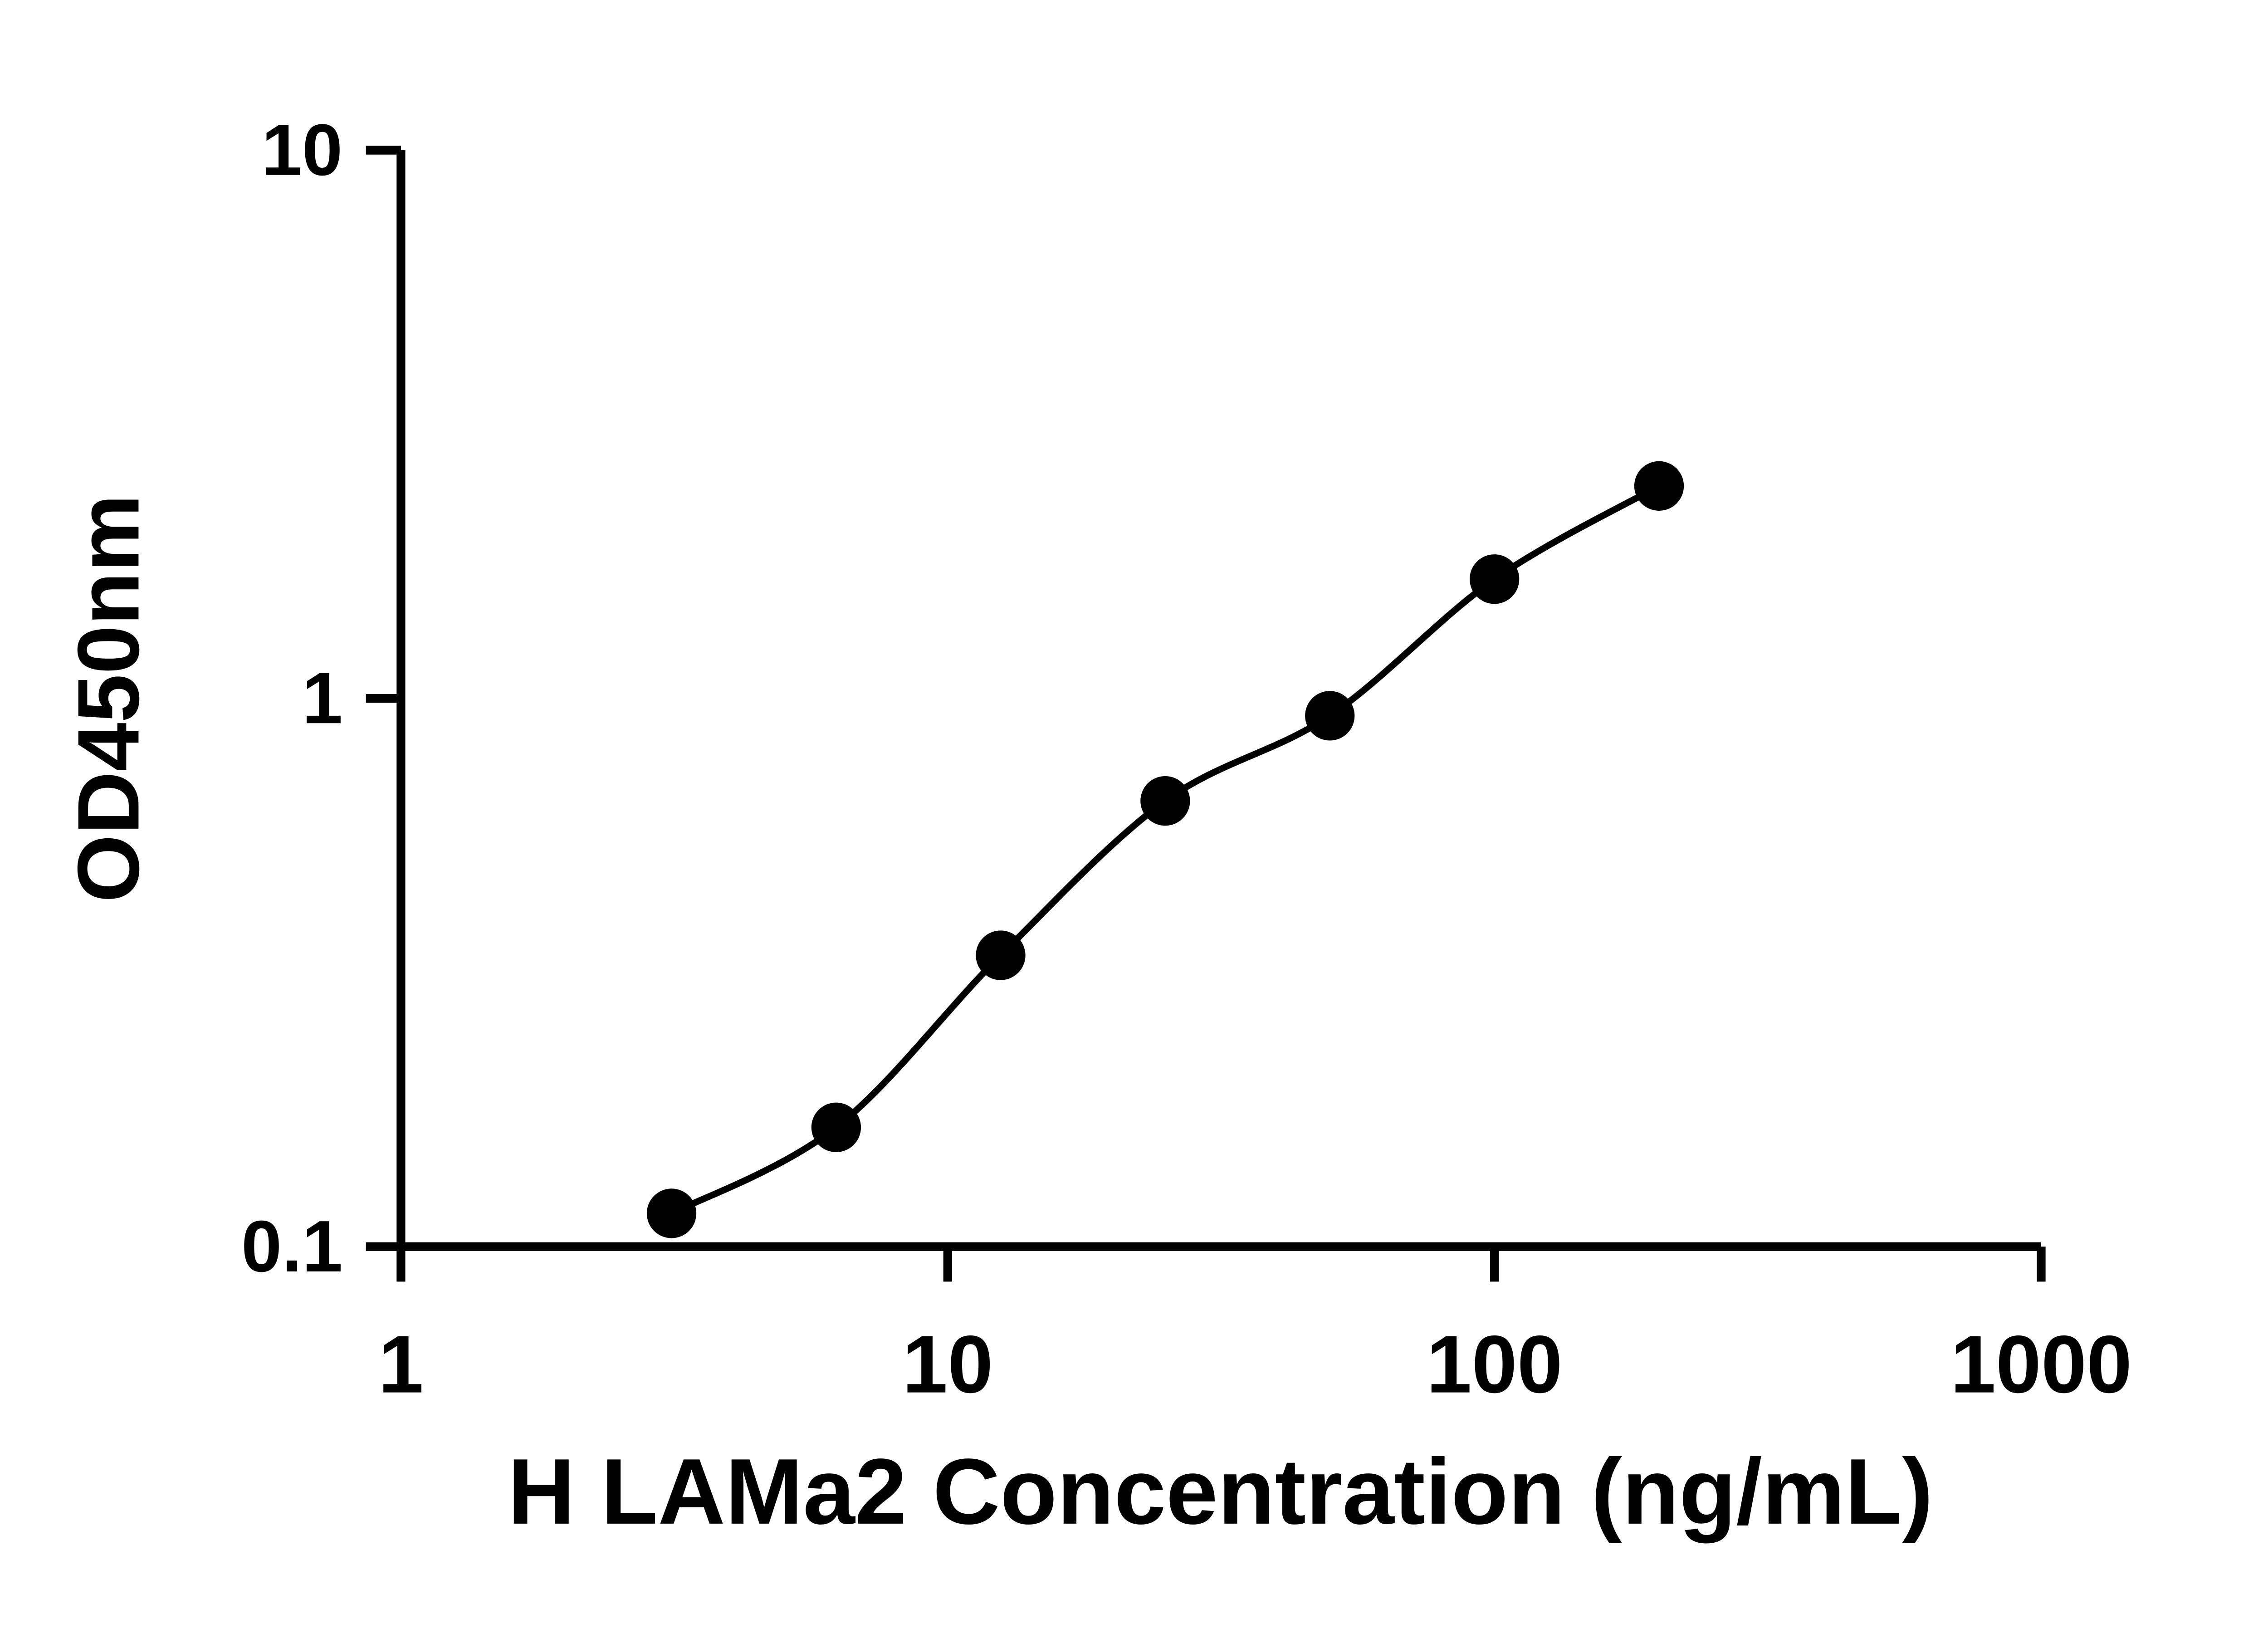 The image size is (2268, 1633). What do you see at coordinates (948, 1364) in the screenshot?
I see `x-tick-label: 10` at bounding box center [948, 1364].